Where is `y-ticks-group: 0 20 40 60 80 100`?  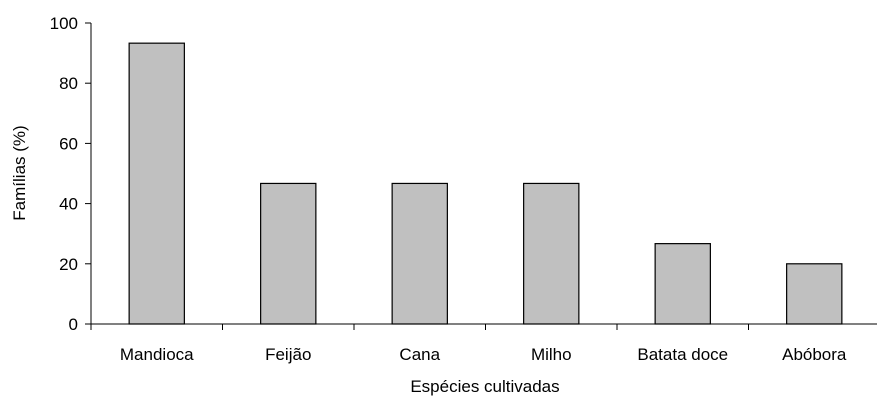 y-ticks-group: 0 20 40 60 80 100 is located at coordinates (70, 174).